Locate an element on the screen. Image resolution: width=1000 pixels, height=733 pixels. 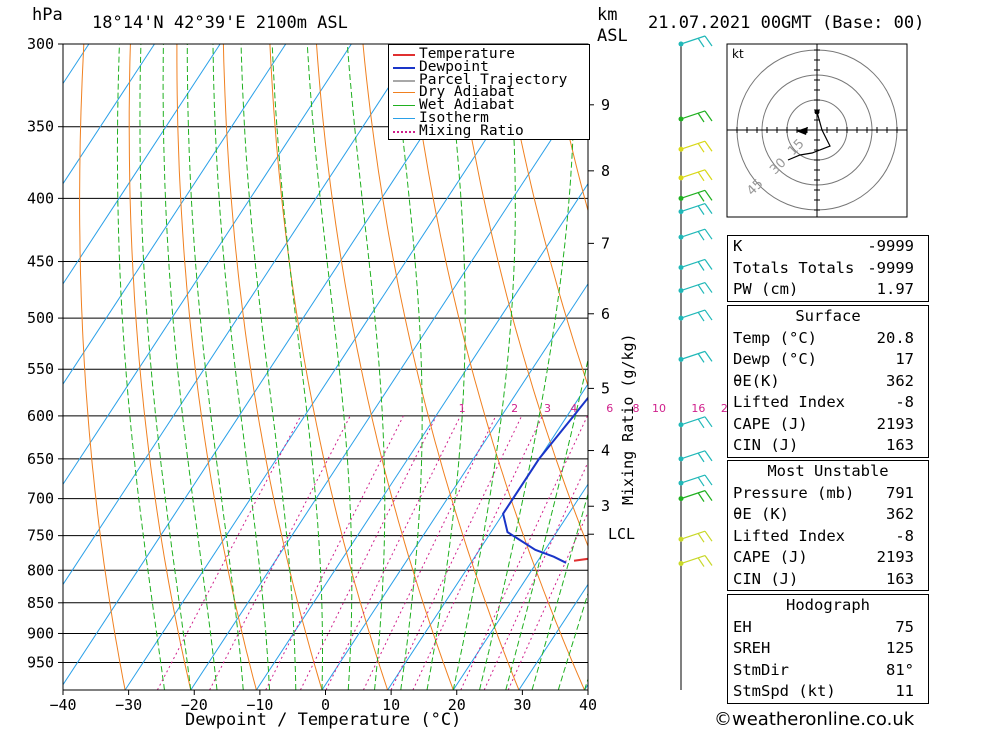
hodograph-row: StmDir 81° is located at coordinates (828, 671).